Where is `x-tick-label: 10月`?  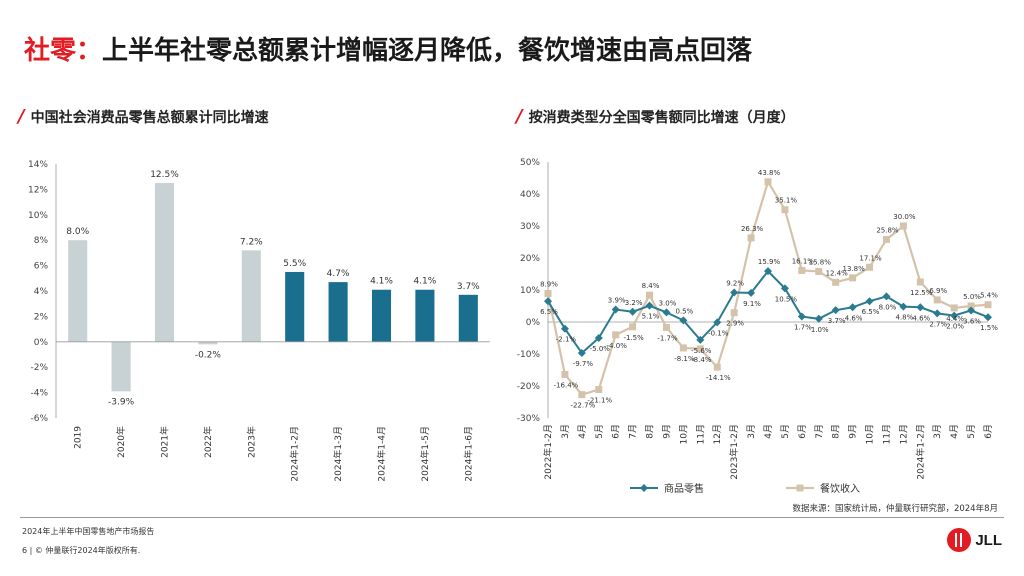 x-tick-label: 10月 is located at coordinates (683, 434).